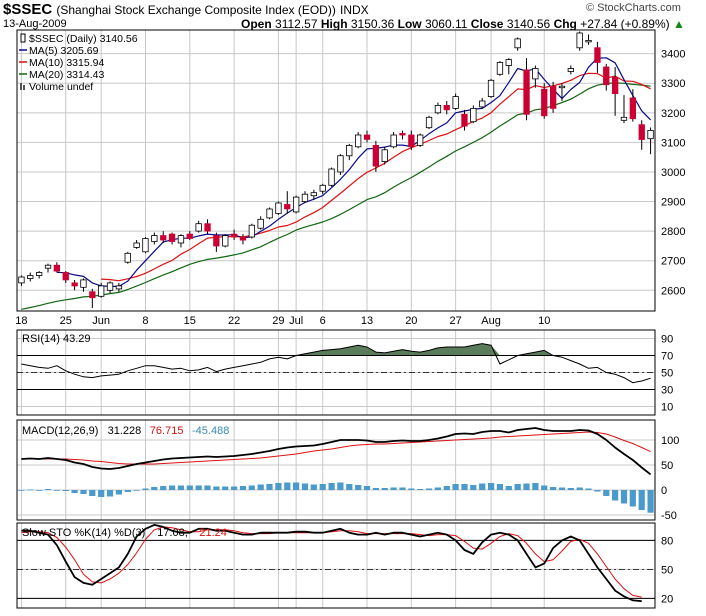 This screenshot has height=616, width=706. What do you see at coordinates (35, 24) in the screenshot?
I see `date-label: 13-Aug-2009` at bounding box center [35, 24].